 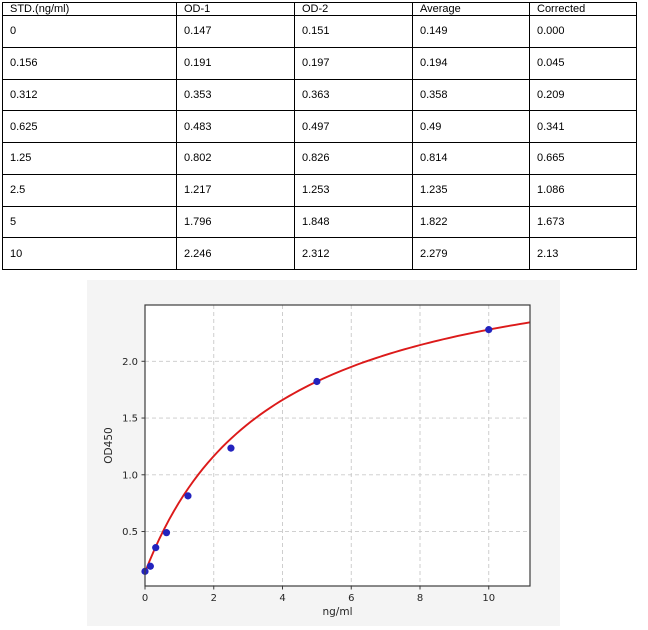 I want to click on x-tick-label: 4, so click(x=282, y=598).